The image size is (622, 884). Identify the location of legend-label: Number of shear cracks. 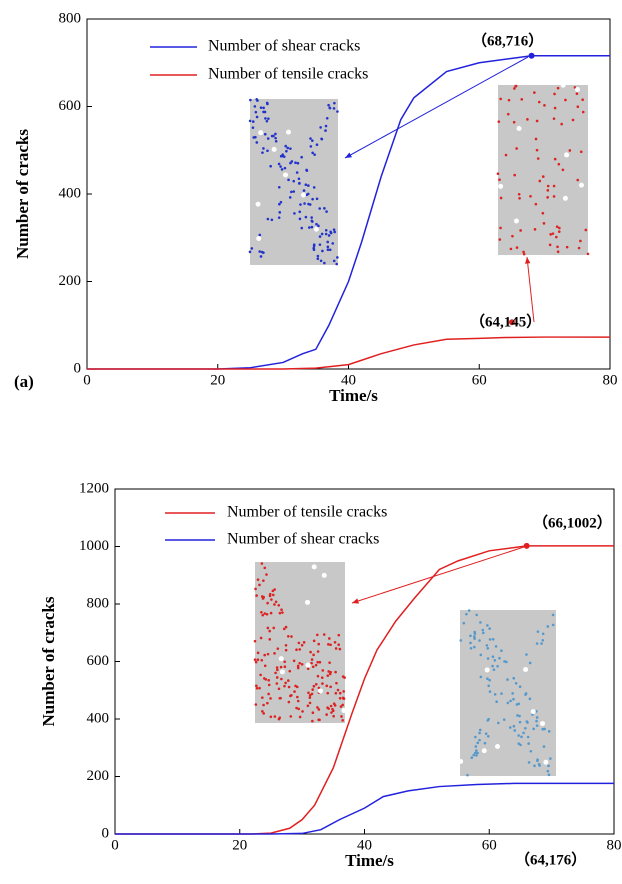
(303, 539).